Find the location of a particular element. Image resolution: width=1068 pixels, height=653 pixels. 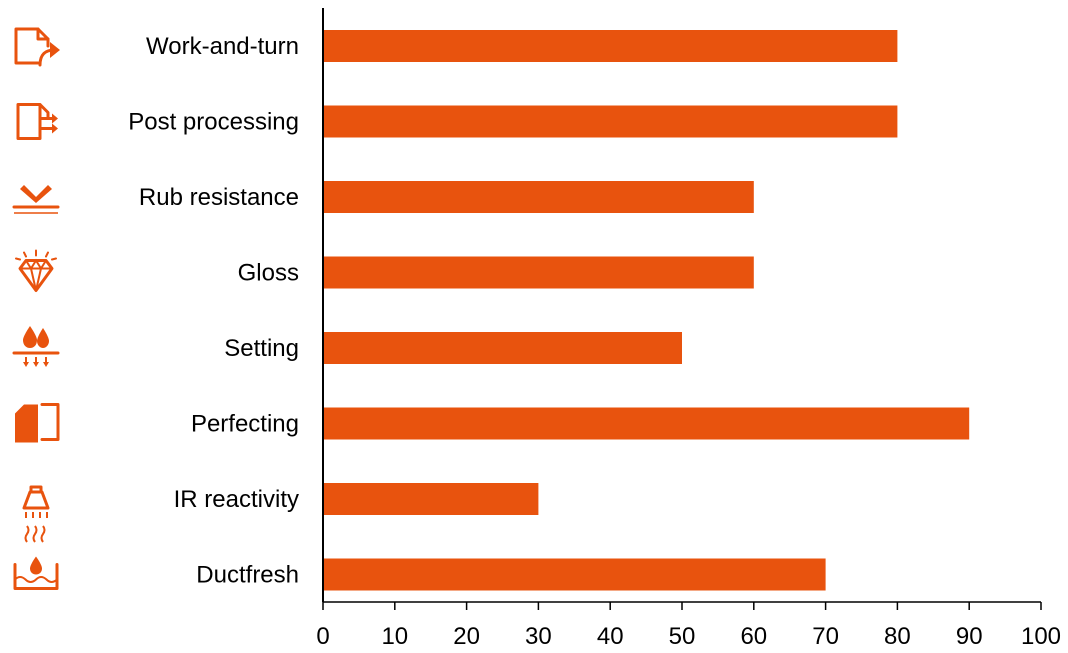

category-label: Ductfresh is located at coordinates (247, 575).